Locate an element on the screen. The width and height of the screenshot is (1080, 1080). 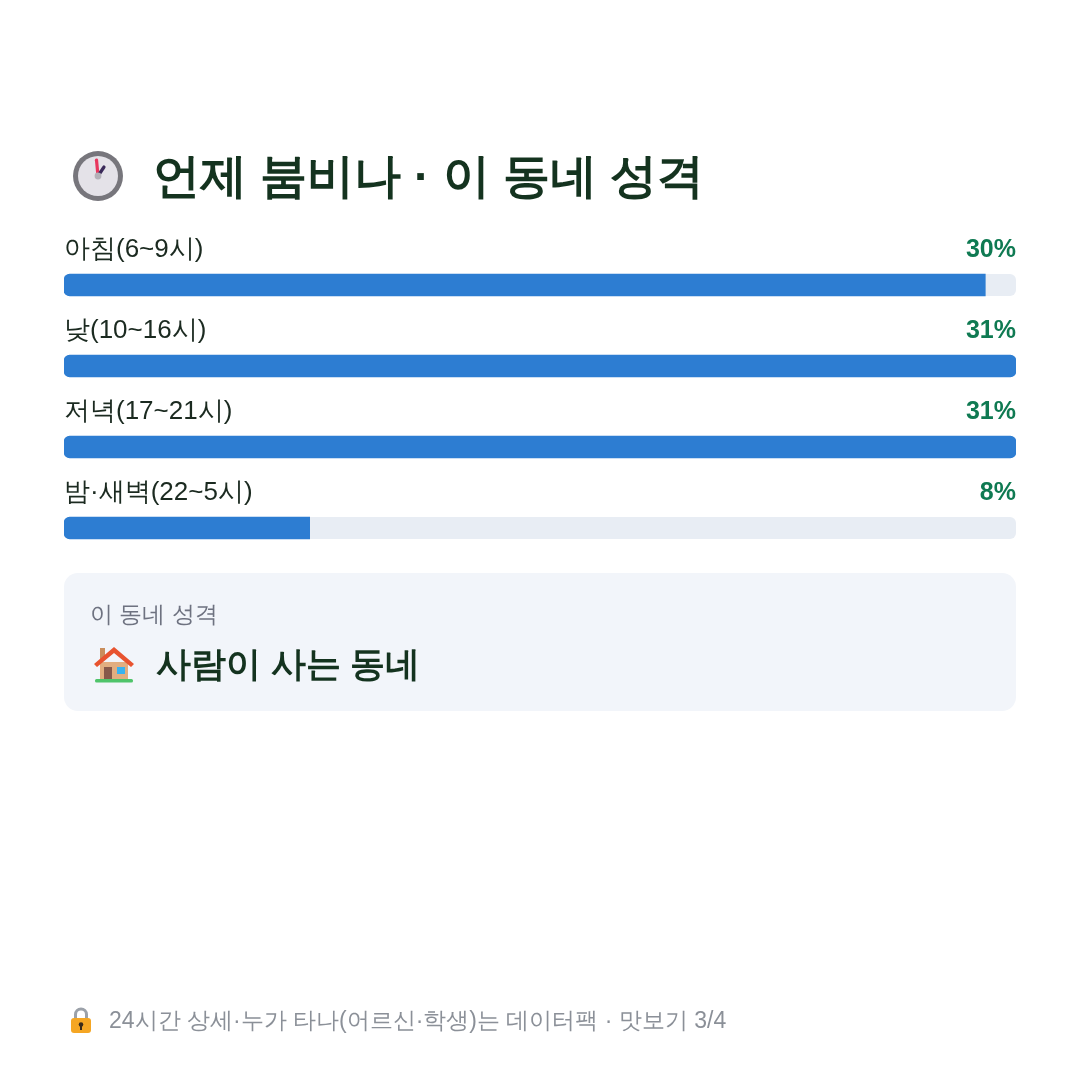
text: 24시간 상세·누가 타나(어르신·학생)는 데이터팩 · 맛보기 3/4 is located at coordinates (418, 1020).